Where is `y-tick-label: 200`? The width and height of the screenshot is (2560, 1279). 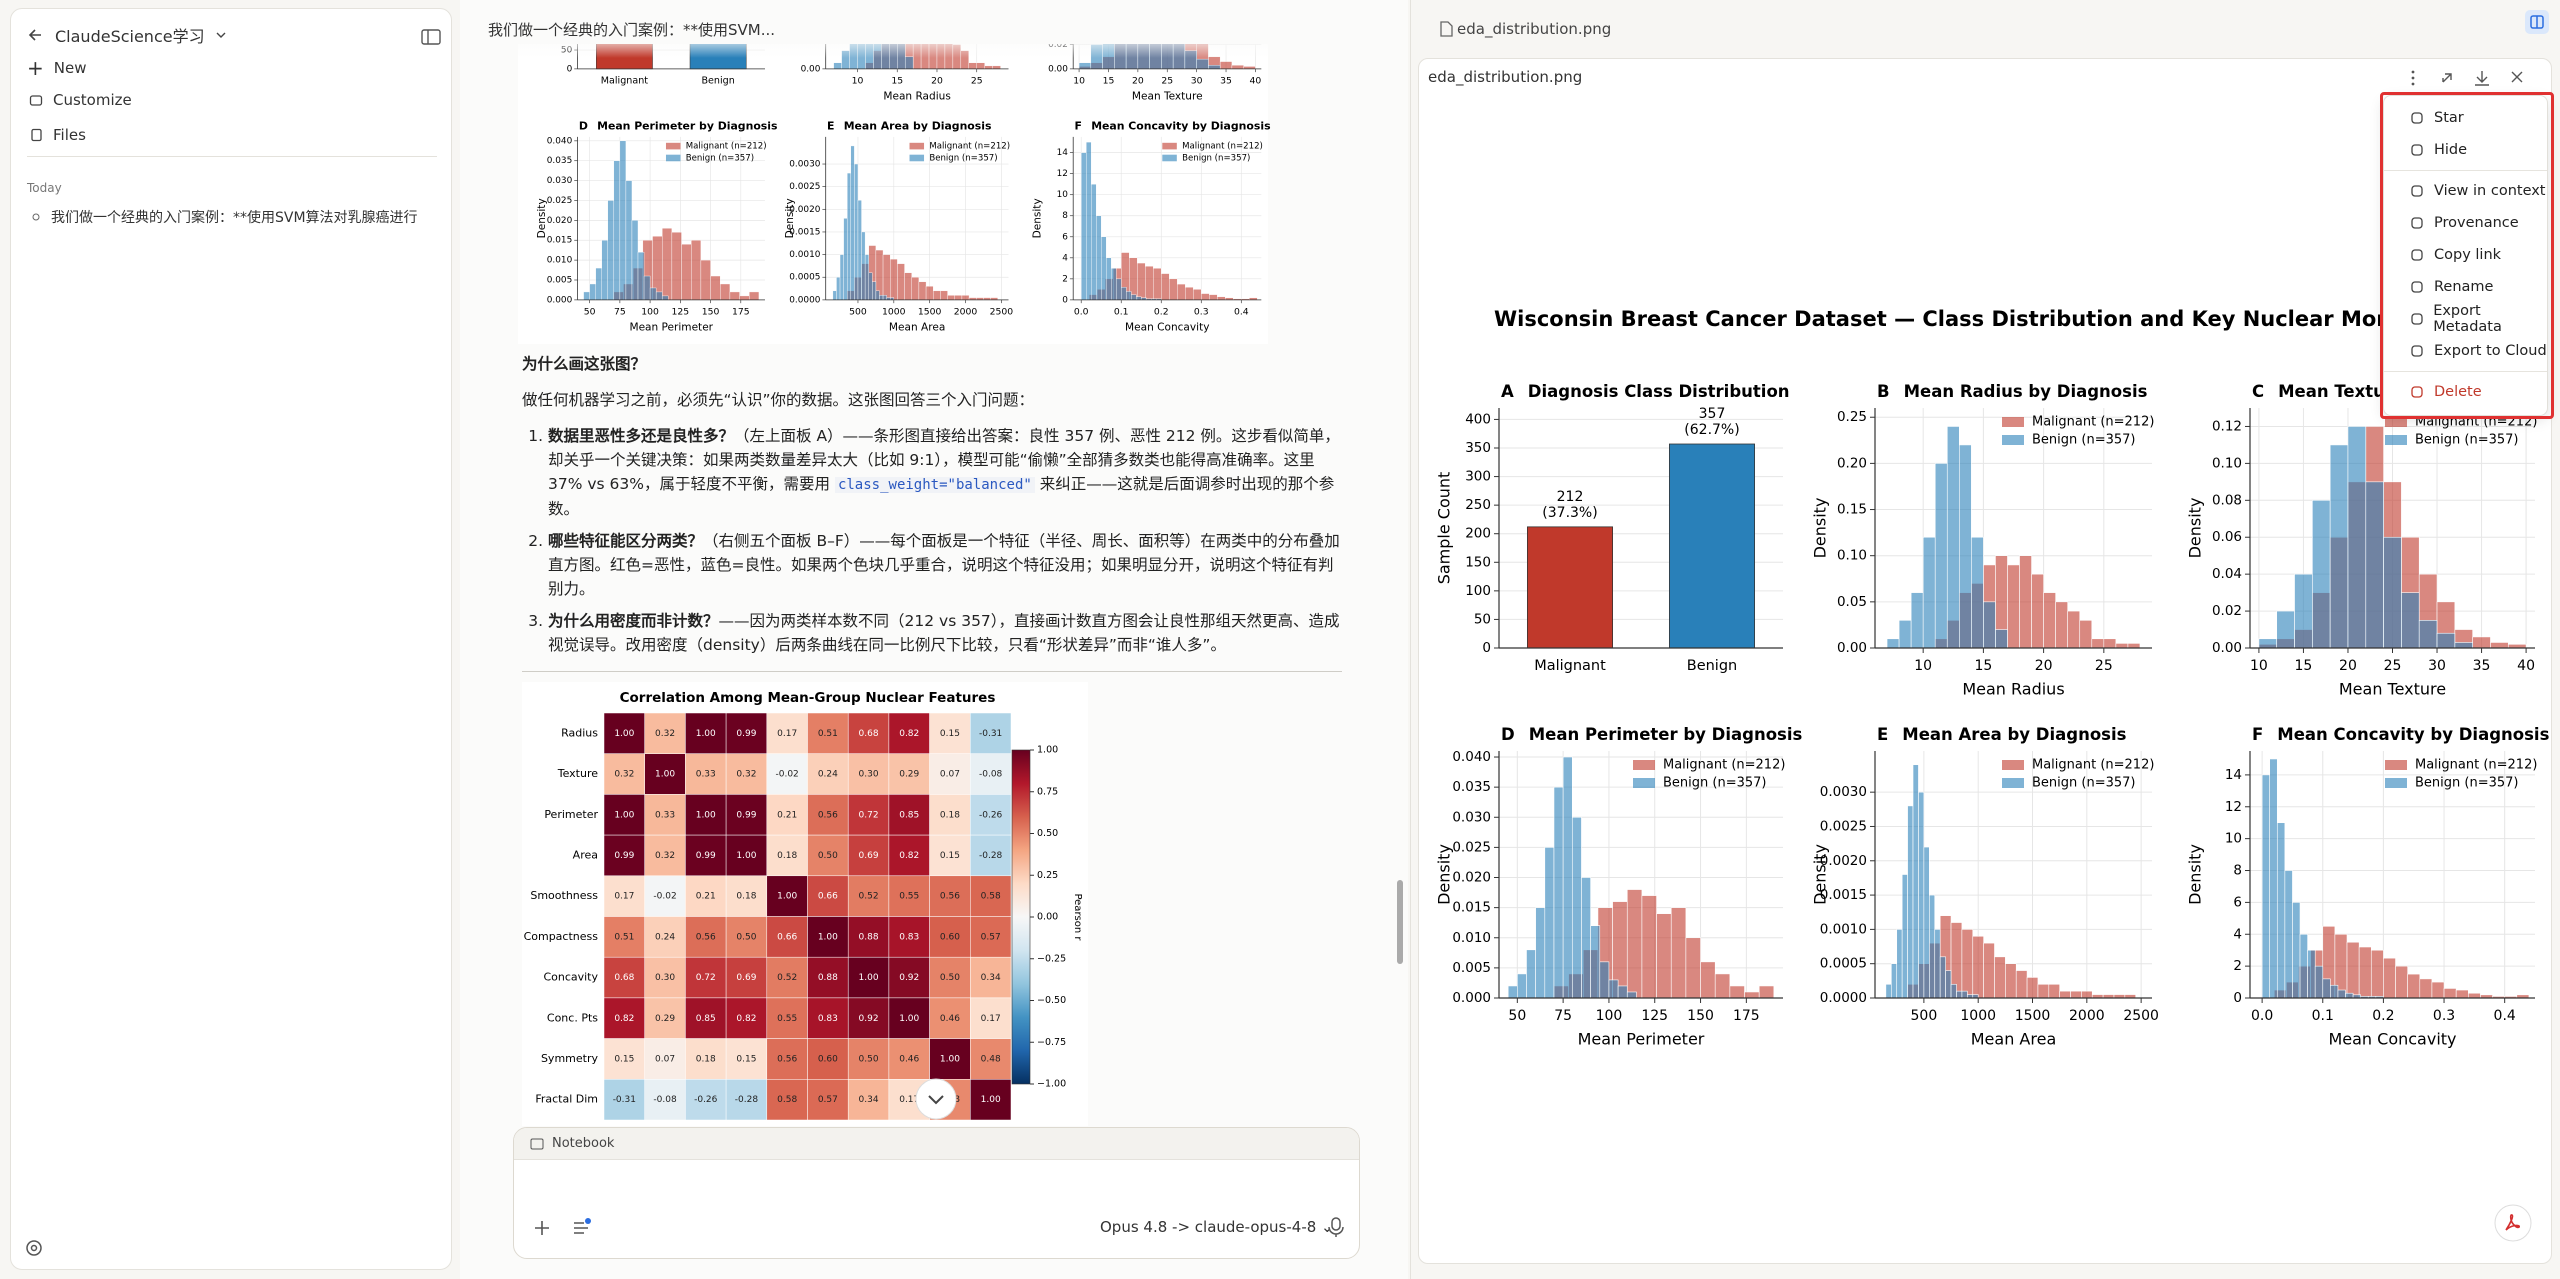
y-tick-label: 200 is located at coordinates (1478, 534).